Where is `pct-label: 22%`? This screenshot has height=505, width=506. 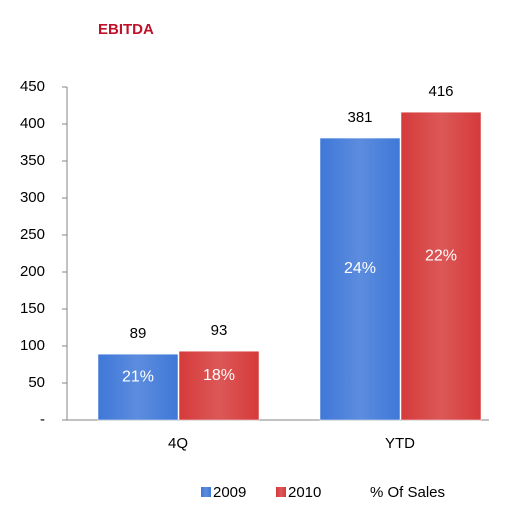
pct-label: 22% is located at coordinates (441, 255).